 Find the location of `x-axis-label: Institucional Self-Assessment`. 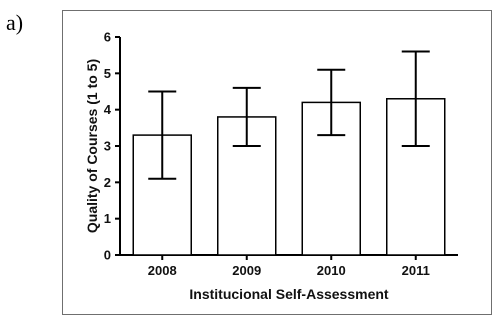

x-axis-label: Institucional Self-Assessment is located at coordinates (289, 294).